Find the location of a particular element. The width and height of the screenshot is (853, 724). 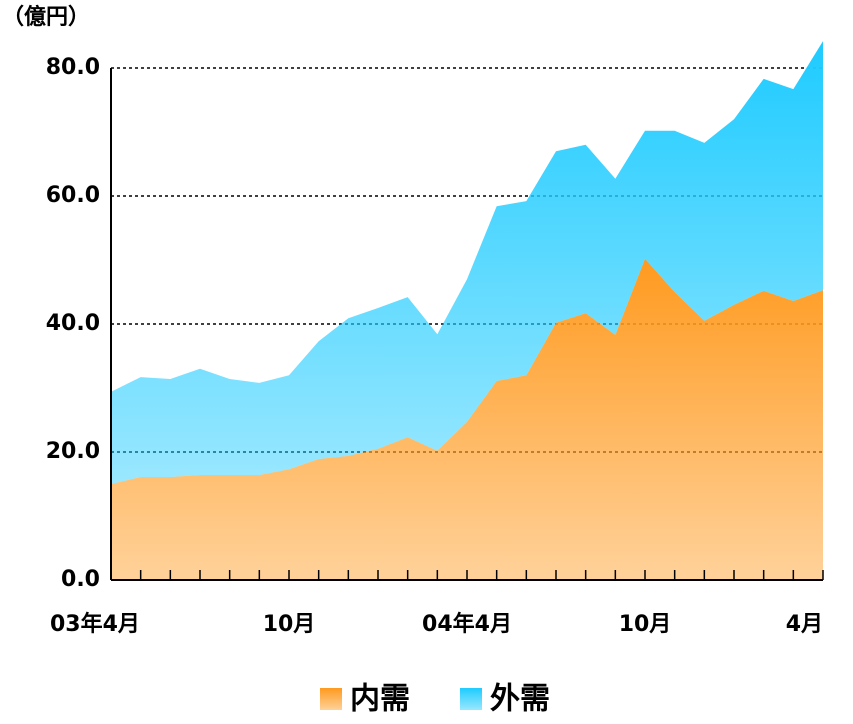

legend-label: 内需 is located at coordinates (380, 699).